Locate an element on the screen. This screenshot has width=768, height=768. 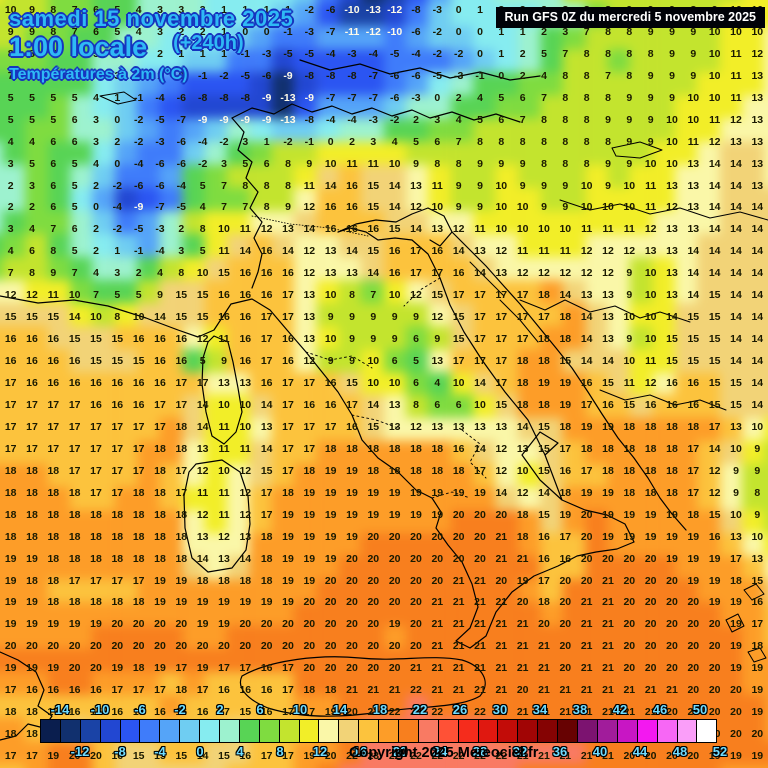
temp-value: 5 is located at coordinates (117, 295).